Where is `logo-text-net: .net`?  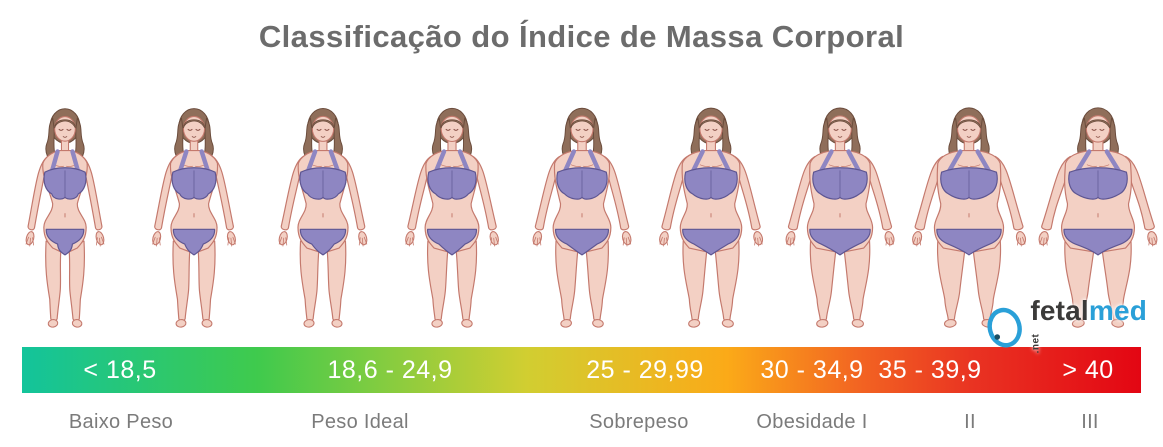
logo-text-net: .net is located at coordinates (1036, 343).